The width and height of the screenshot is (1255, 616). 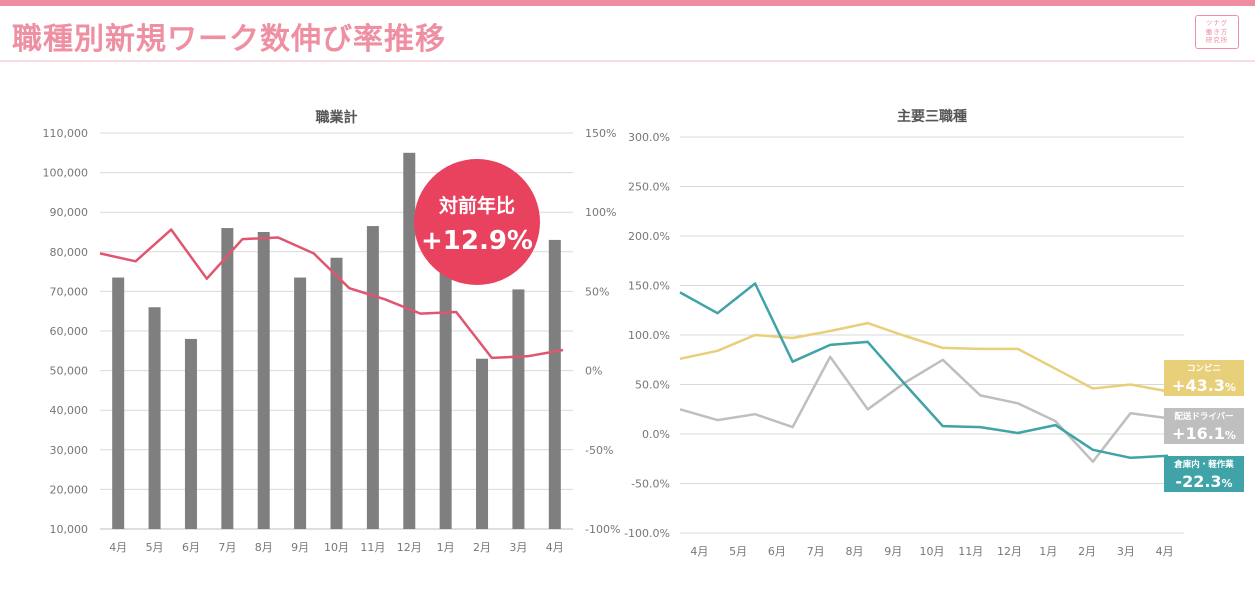 What do you see at coordinates (600, 212) in the screenshot?
I see `left-y2-tick-label: 100%` at bounding box center [600, 212].